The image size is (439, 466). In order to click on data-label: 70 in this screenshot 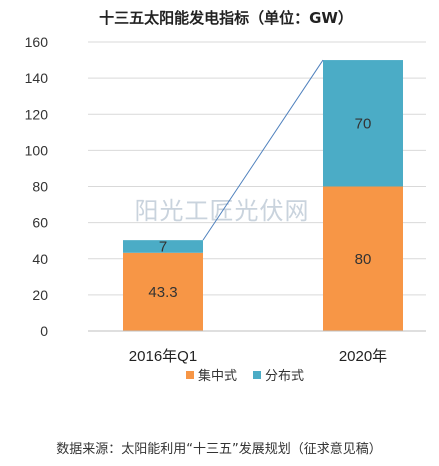, I will do `click(363, 123)`.